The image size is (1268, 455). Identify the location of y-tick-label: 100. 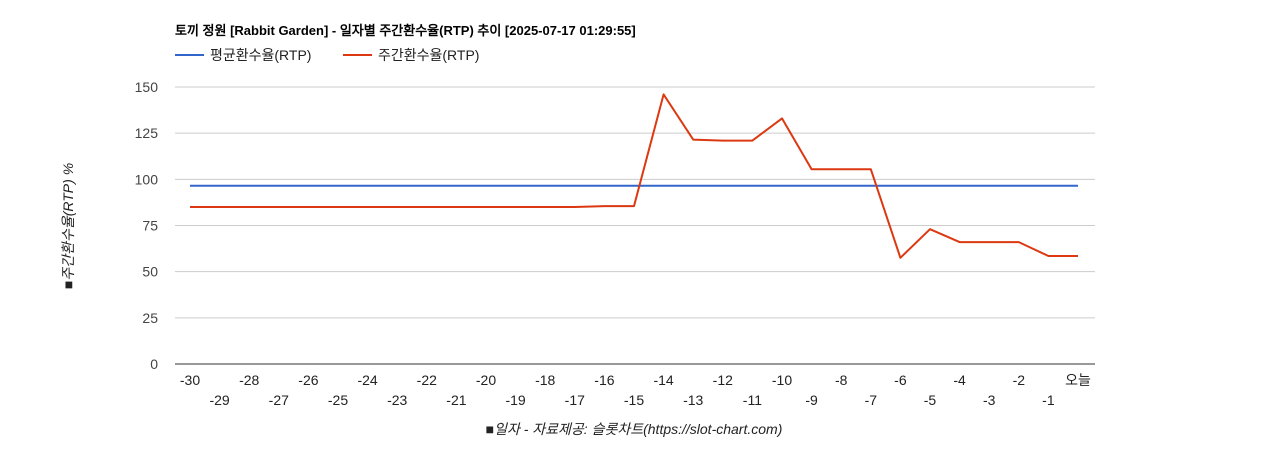
(147, 179).